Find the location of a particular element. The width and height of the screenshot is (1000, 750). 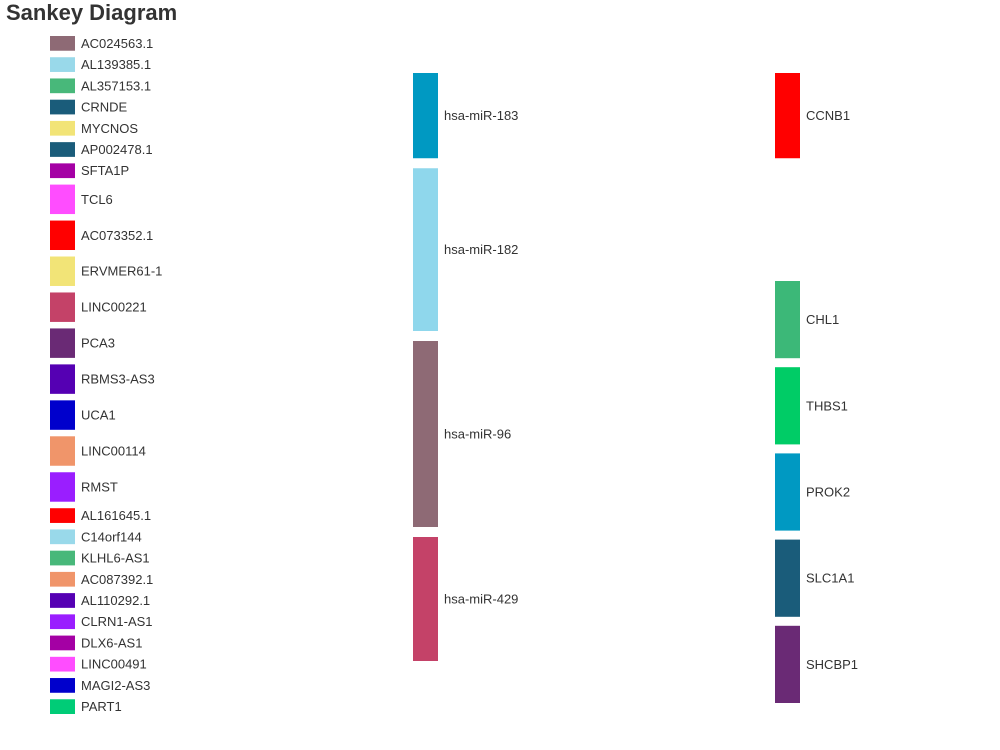

node-crnde is located at coordinates (62, 107).